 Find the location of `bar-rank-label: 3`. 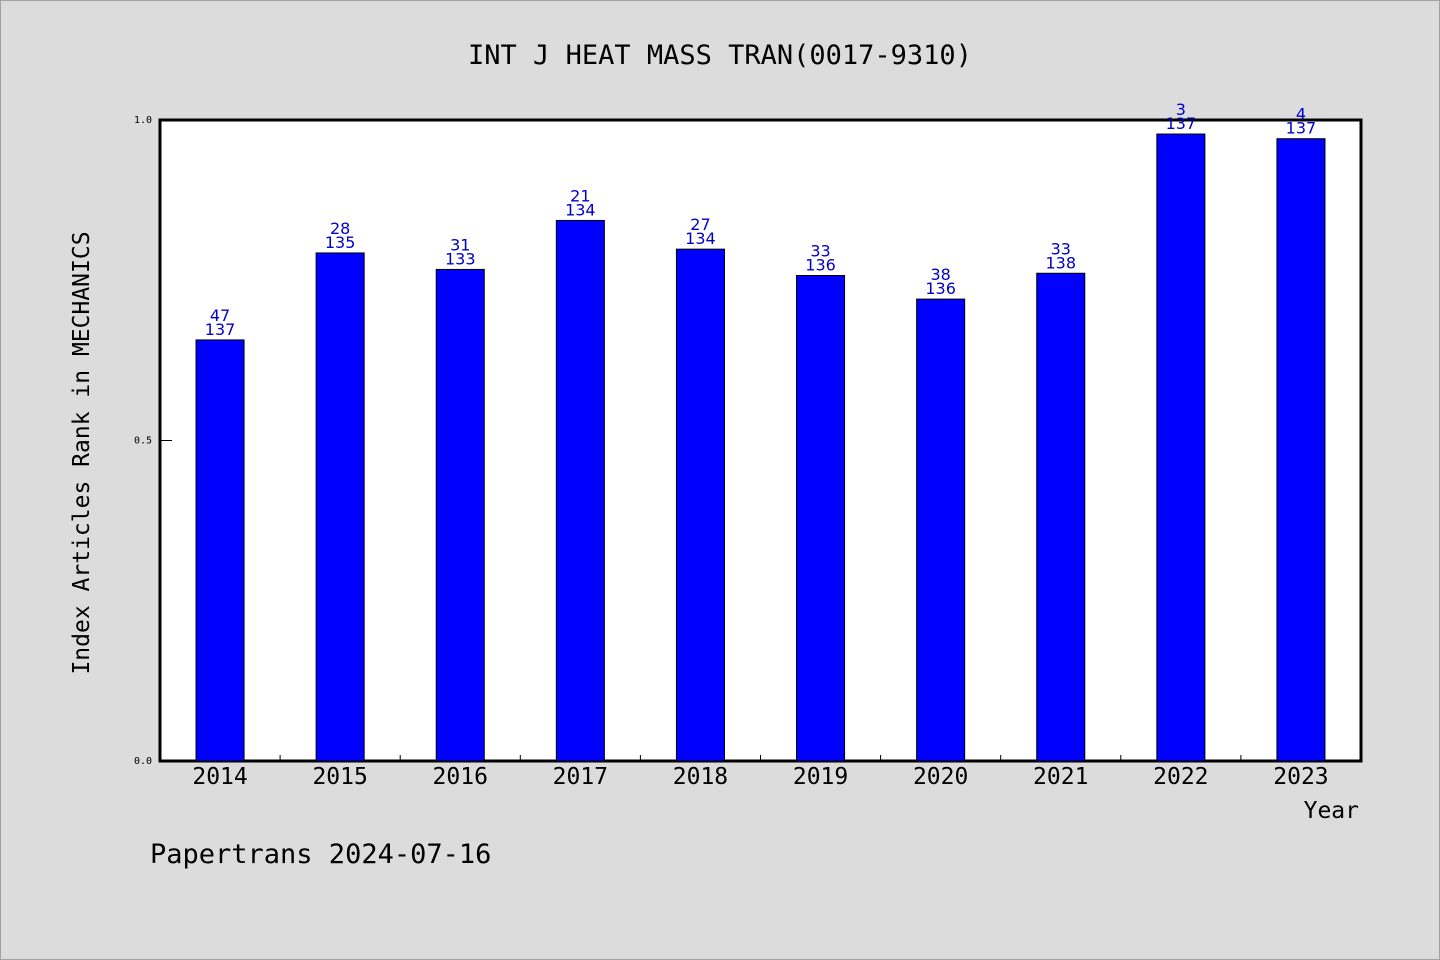

bar-rank-label: 3 is located at coordinates (1181, 109).